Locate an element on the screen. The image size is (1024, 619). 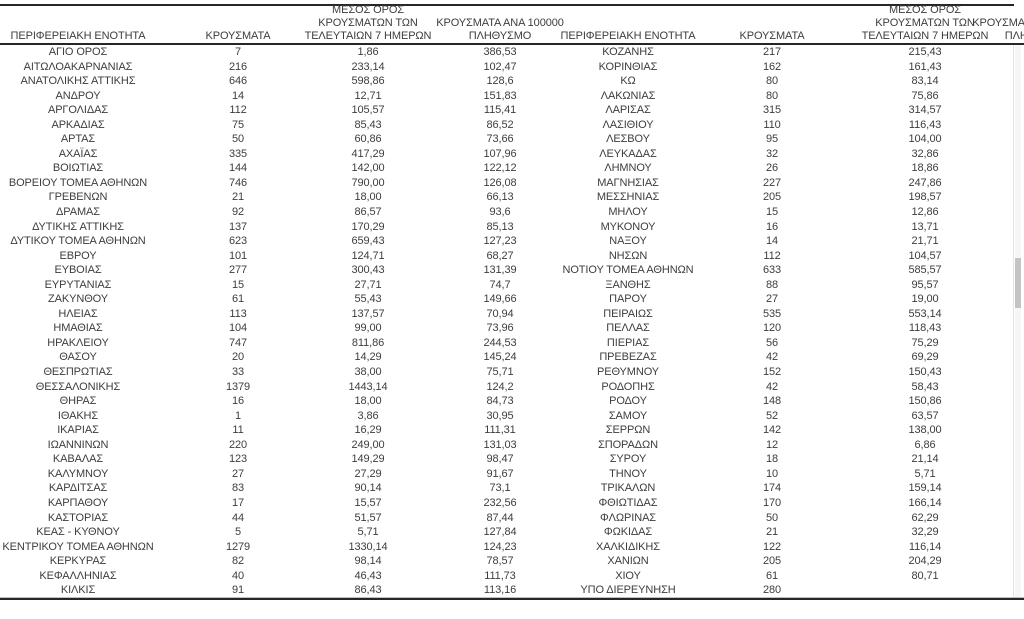
avg7-cell: 1330,14 is located at coordinates (368, 546).